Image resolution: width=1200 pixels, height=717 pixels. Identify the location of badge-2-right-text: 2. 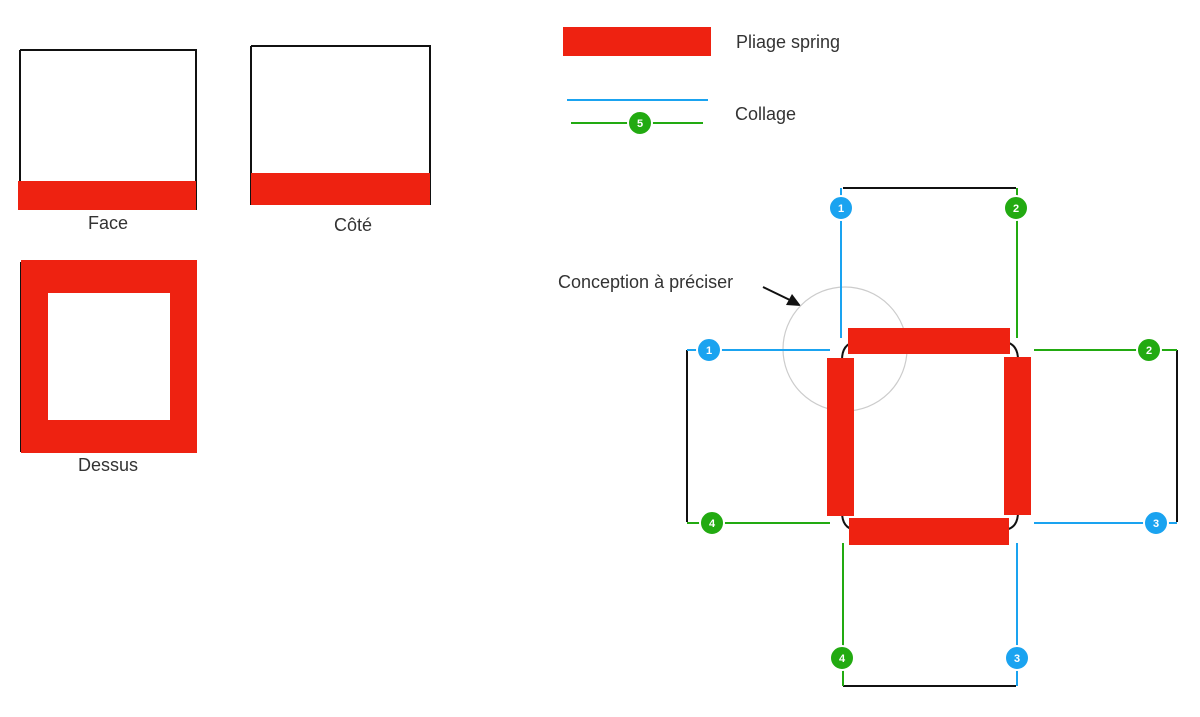
(1149, 351).